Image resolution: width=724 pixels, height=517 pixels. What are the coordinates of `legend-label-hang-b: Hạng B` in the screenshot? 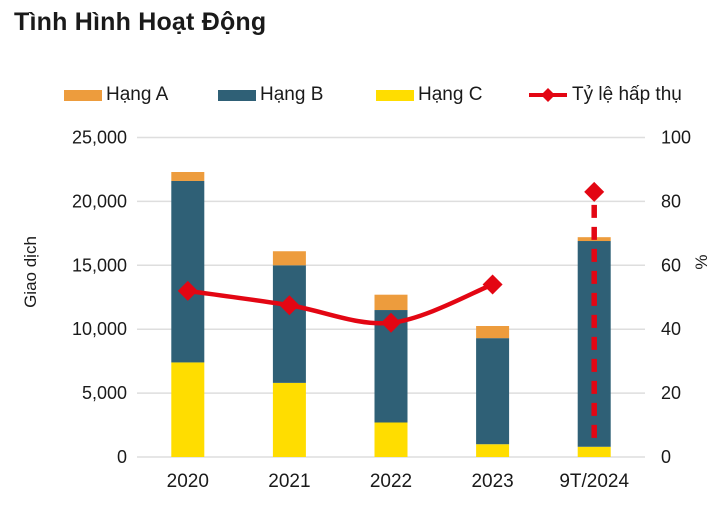 It's located at (292, 94).